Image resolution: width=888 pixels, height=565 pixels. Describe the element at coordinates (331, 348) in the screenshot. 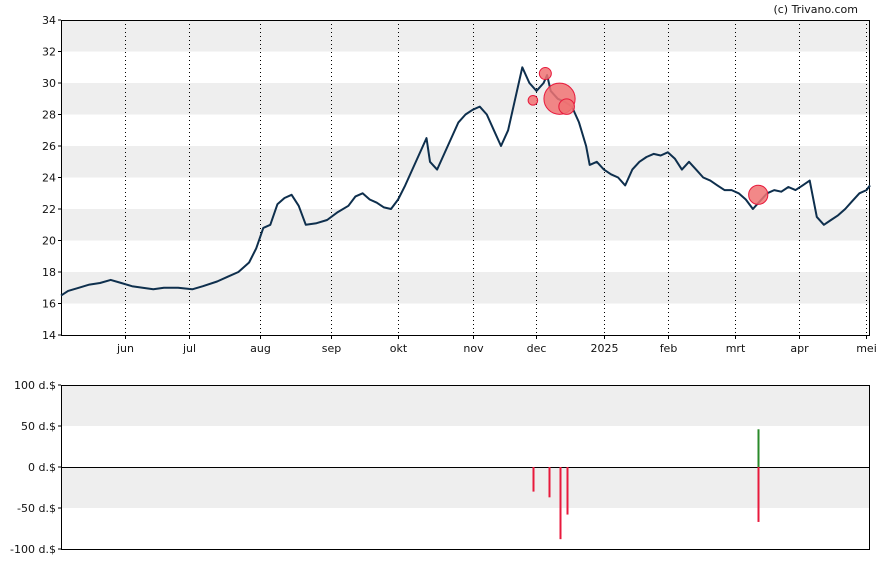

I see `x-tick-label: sep` at that location.